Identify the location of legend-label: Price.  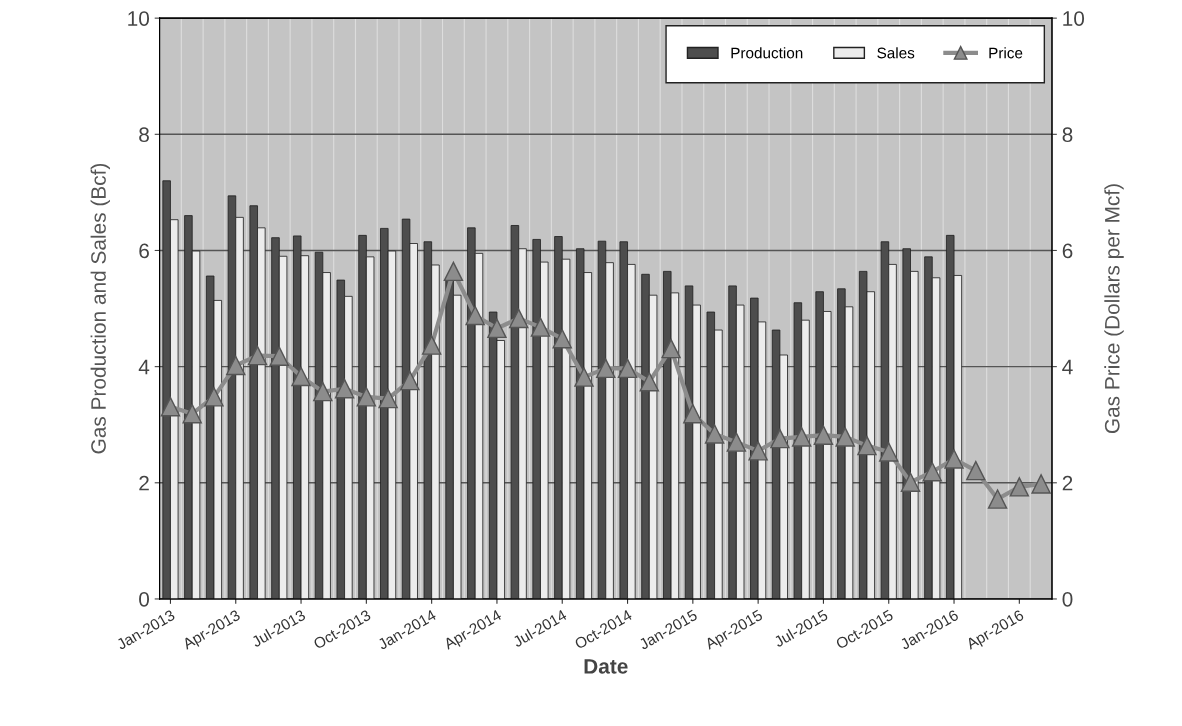
(1006, 53).